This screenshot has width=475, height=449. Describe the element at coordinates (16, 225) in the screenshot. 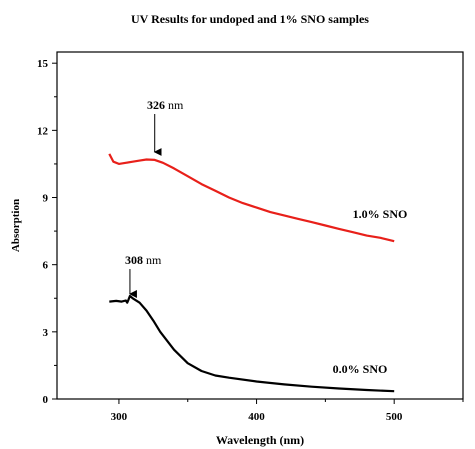

I see `y-axis-label: Absorption` at that location.